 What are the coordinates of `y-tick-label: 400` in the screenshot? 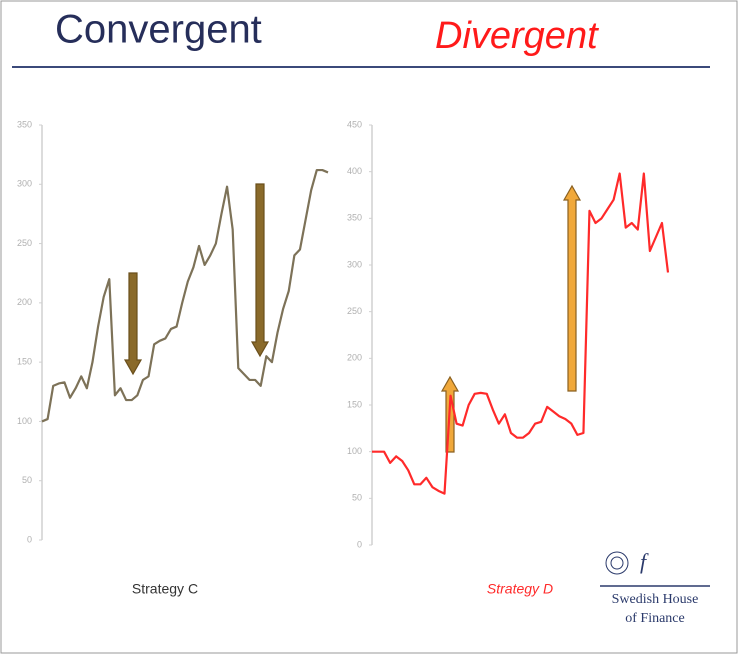 It's located at (354, 171).